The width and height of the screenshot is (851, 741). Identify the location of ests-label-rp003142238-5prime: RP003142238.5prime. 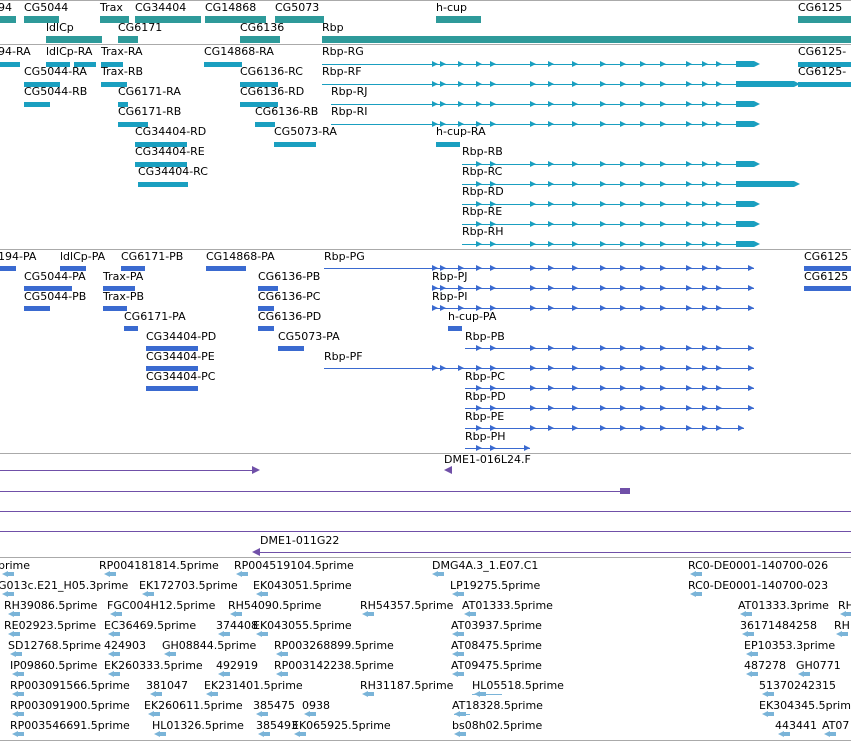
(334, 665).